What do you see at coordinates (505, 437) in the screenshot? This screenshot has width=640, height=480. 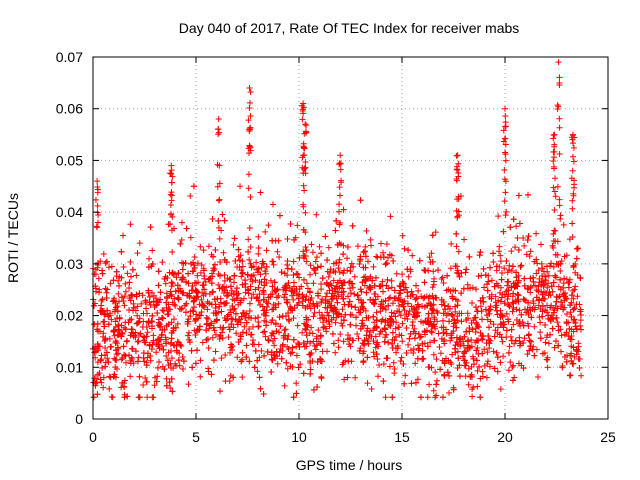 I see `x-tick-label: 20` at bounding box center [505, 437].